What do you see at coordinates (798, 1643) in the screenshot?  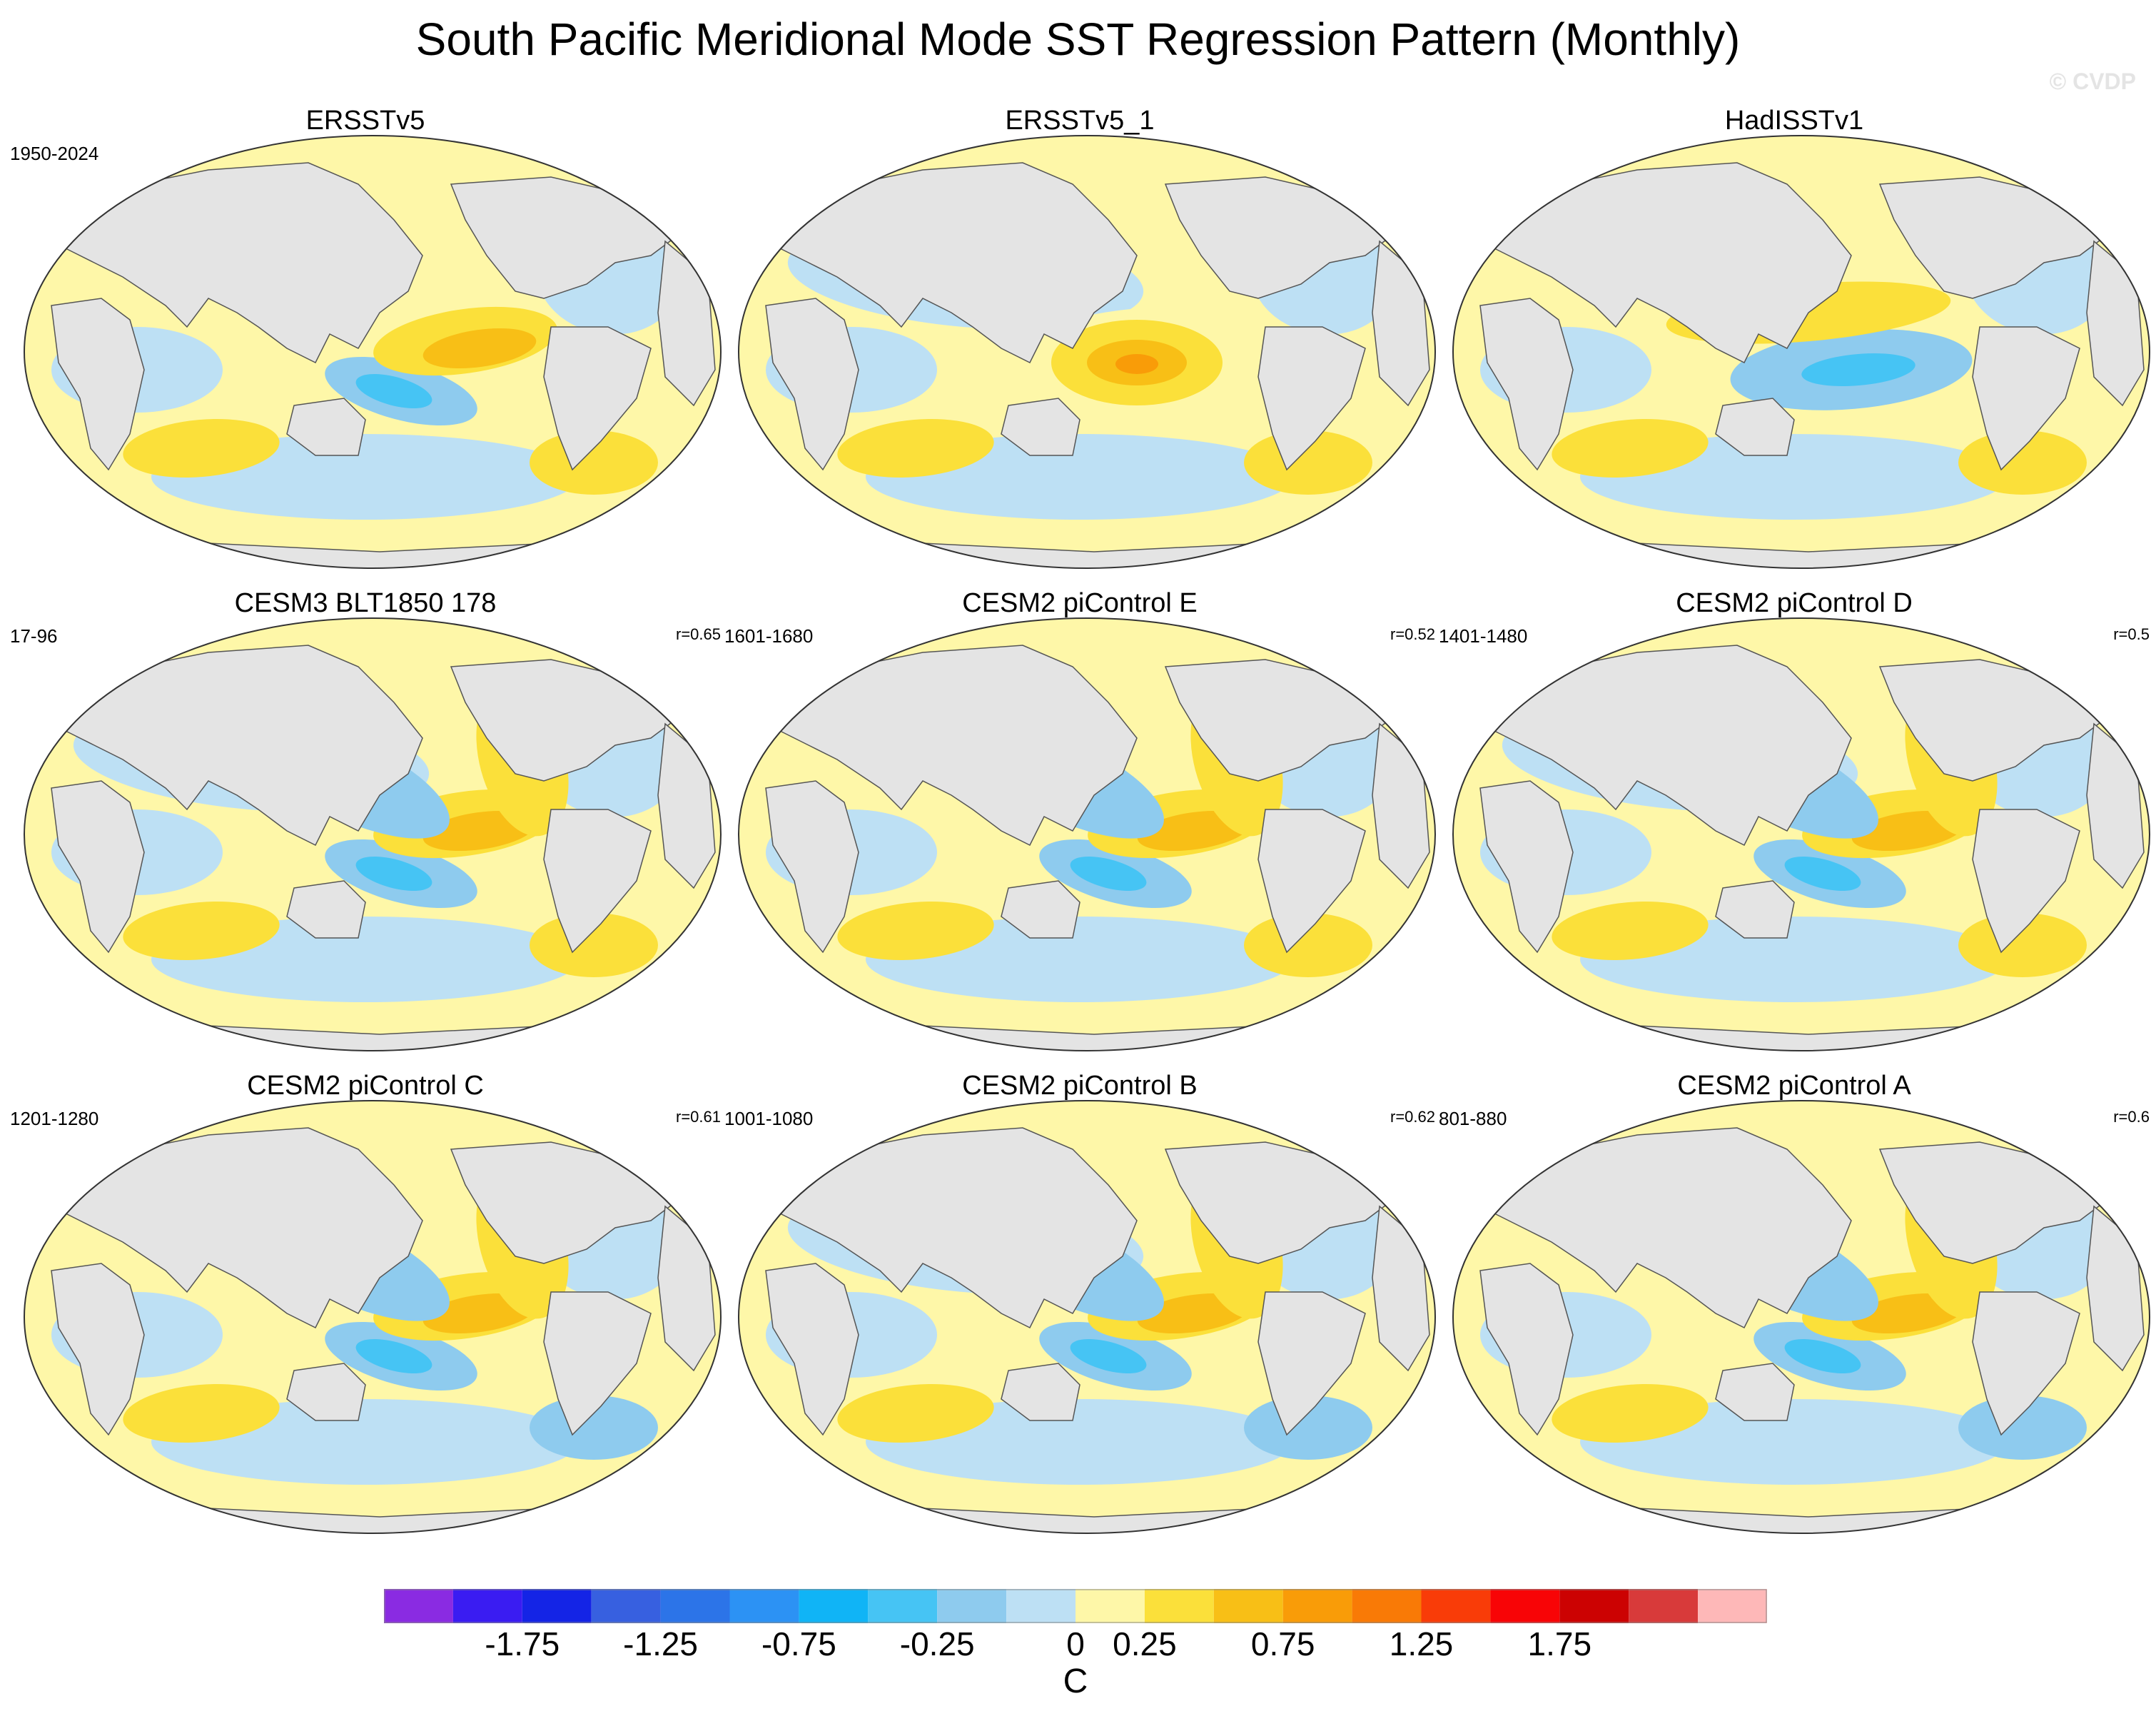 I see `colorbar-tick-label: -0.75` at bounding box center [798, 1643].